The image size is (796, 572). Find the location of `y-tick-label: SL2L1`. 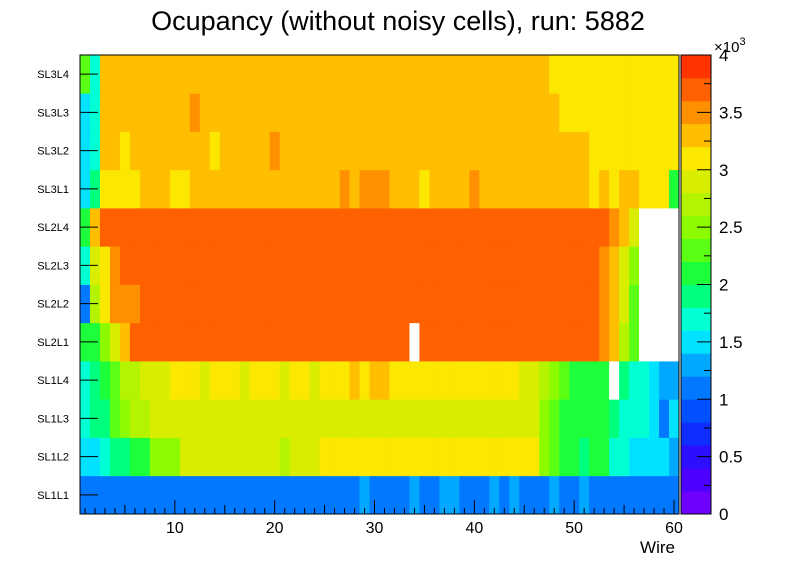

y-tick-label: SL2L1 is located at coordinates (53, 343).